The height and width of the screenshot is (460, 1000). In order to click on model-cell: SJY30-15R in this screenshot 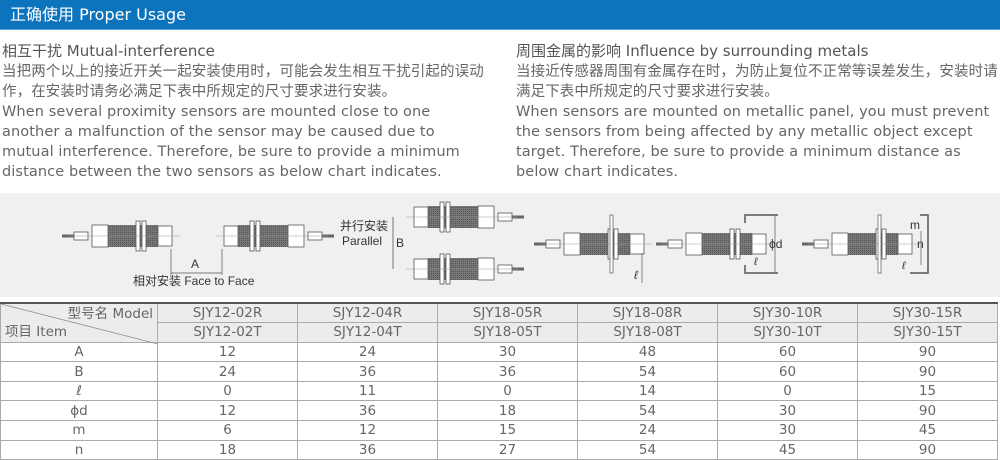, I will do `click(927, 313)`.